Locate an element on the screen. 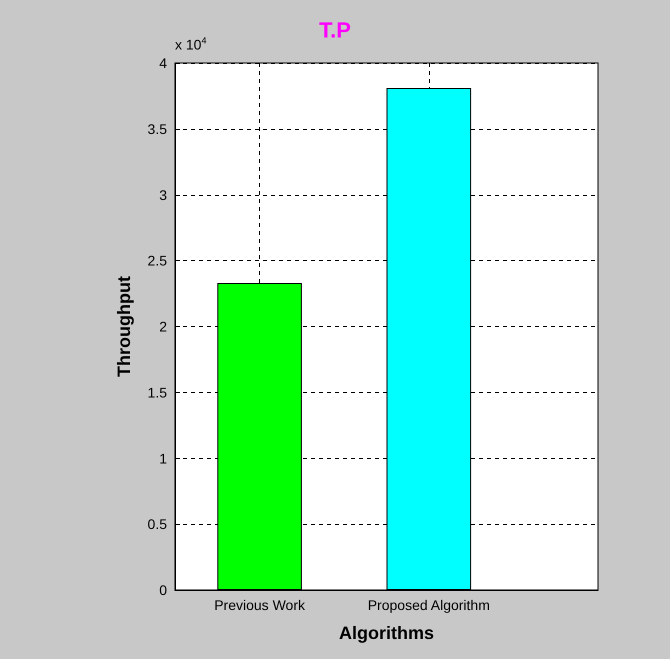 This screenshot has width=670, height=659. y-tick-label: 0.5 is located at coordinates (158, 524).